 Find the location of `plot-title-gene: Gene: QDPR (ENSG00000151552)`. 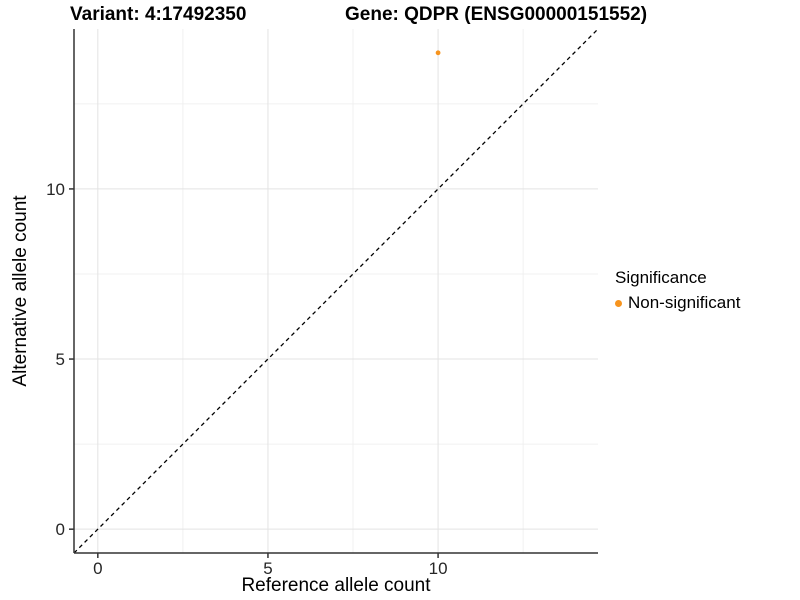

plot-title-gene: Gene: QDPR (ENSG00000151552) is located at coordinates (496, 14).